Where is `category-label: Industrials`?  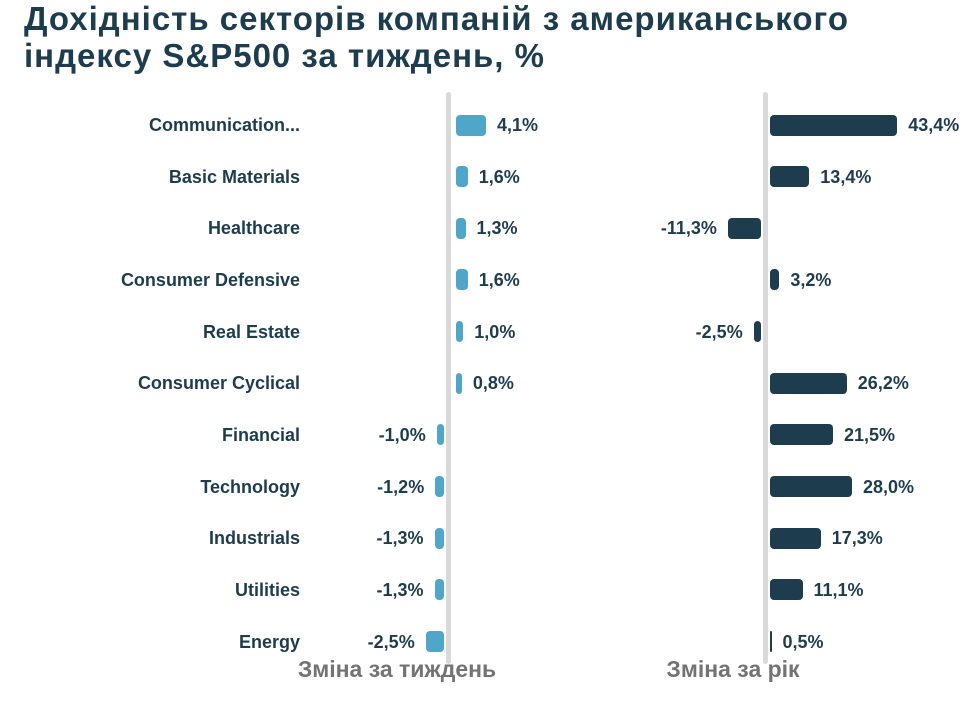
category-label: Industrials is located at coordinates (254, 538).